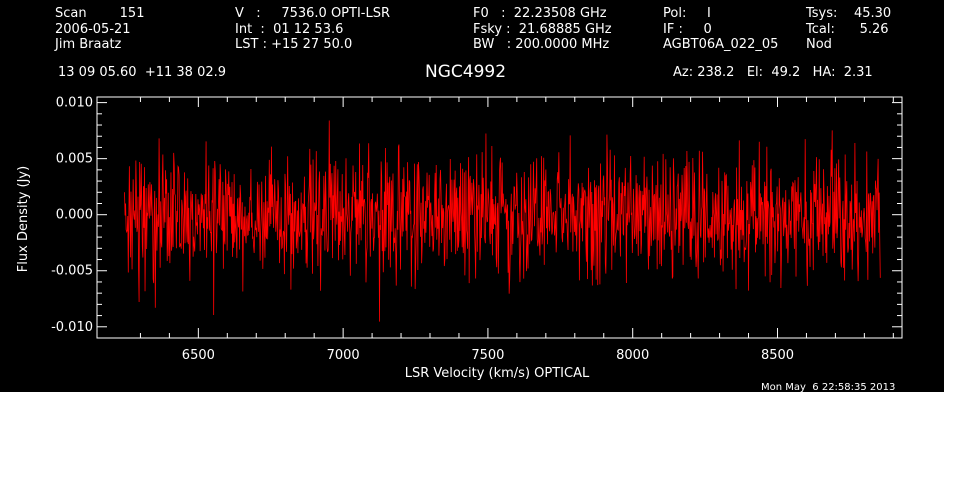 This screenshot has width=962, height=490. I want to click on if-label: IF : 0, so click(687, 29).